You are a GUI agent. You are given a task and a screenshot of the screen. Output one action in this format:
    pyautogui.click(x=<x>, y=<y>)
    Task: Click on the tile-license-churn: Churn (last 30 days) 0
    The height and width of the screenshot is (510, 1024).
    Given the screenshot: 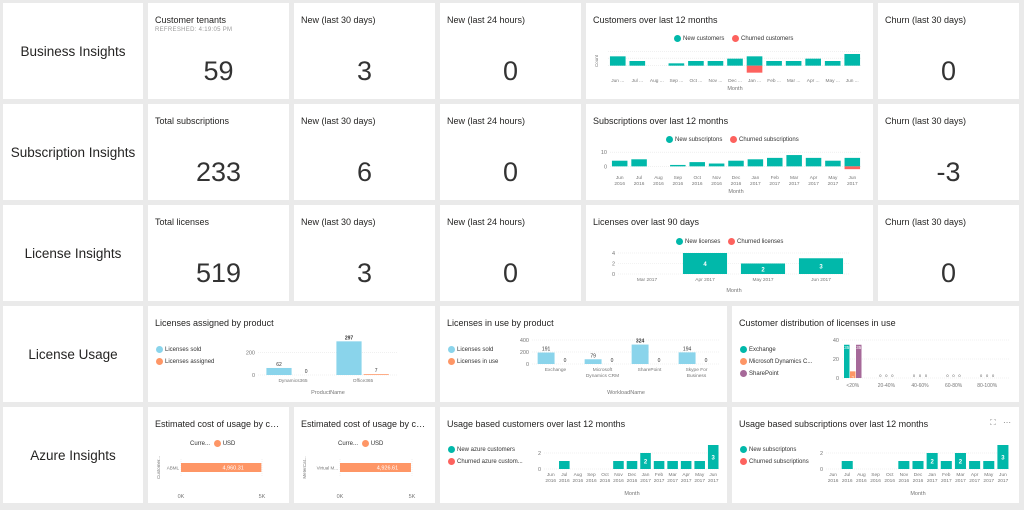 What is the action you would take?
    pyautogui.click(x=948, y=253)
    